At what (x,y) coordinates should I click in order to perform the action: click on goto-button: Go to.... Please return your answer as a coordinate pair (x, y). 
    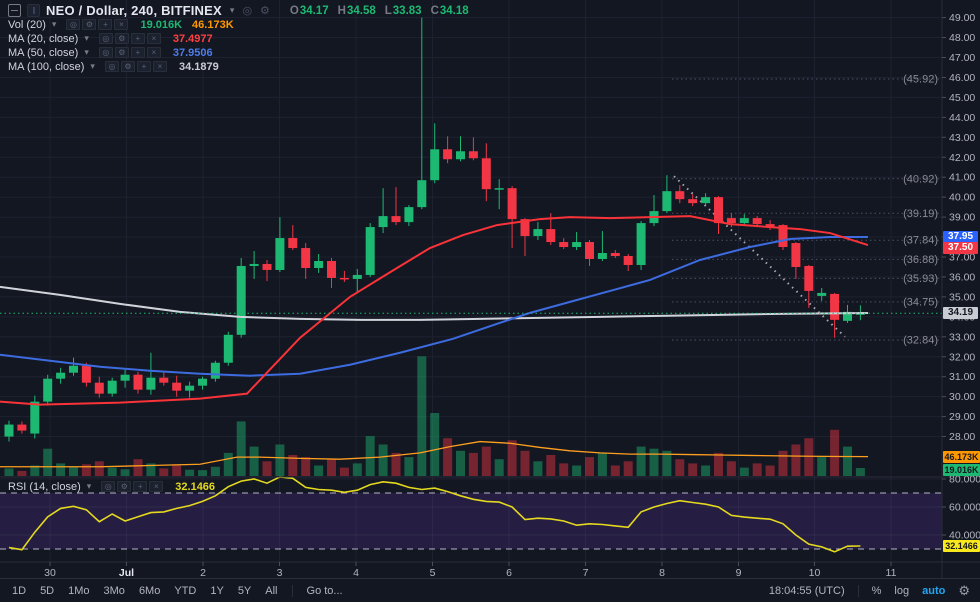
    Looking at the image, I should click on (324, 590).